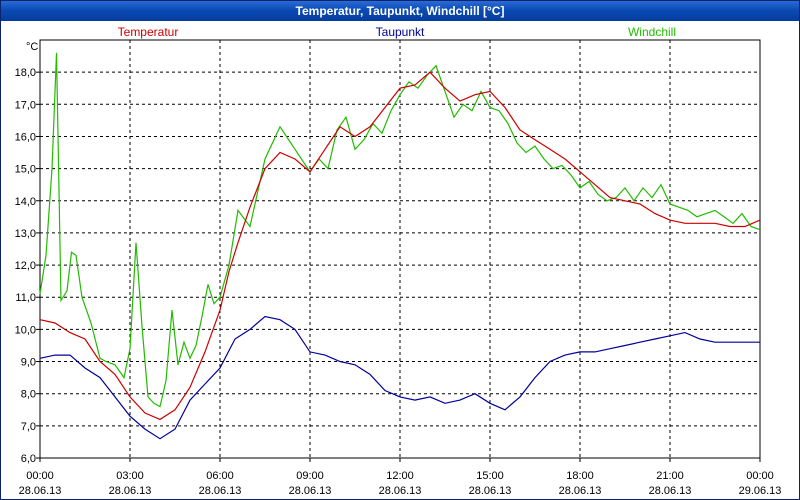  Describe the element at coordinates (25, 298) in the screenshot. I see `y-tick-label: 11,0` at that location.